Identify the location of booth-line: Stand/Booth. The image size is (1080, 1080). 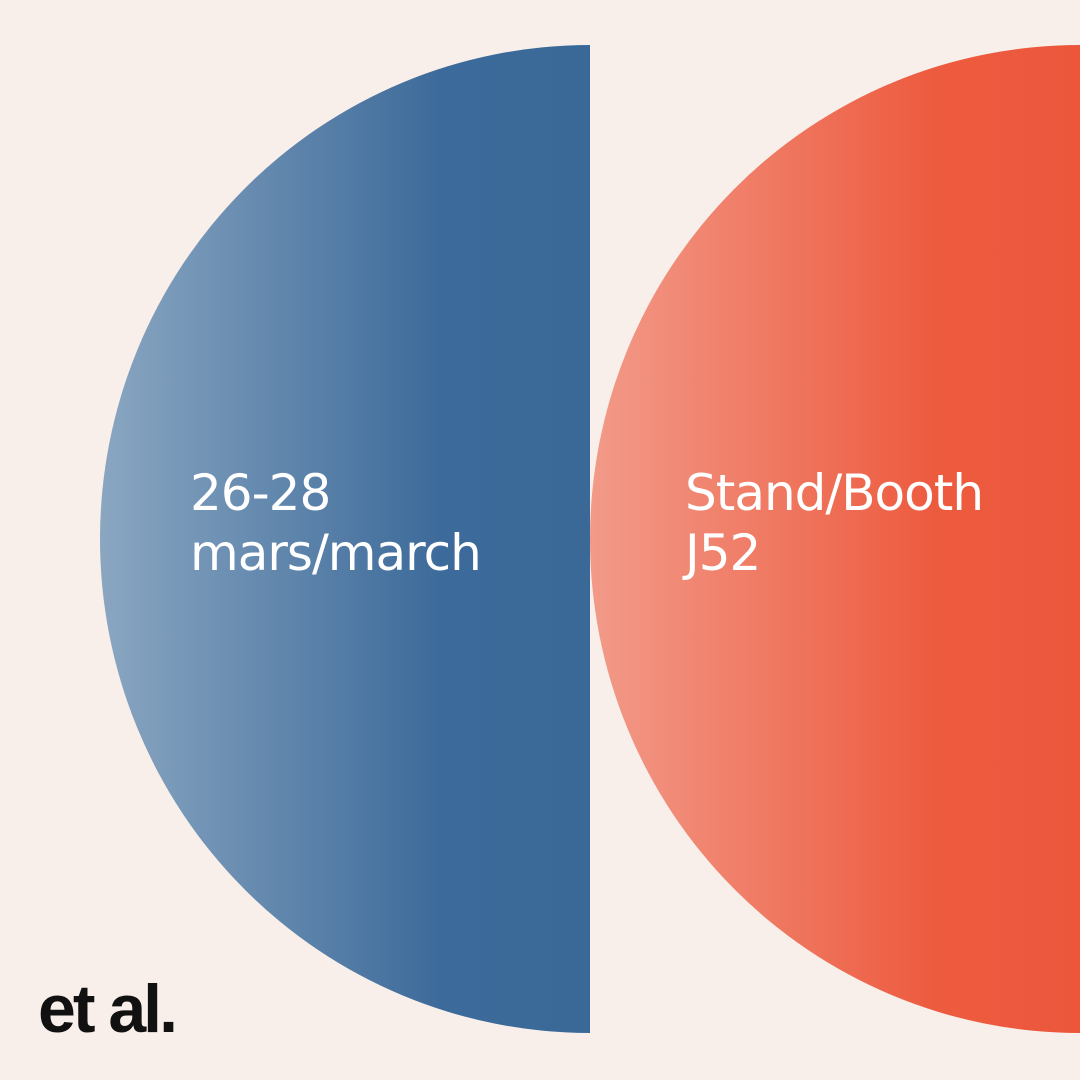
(834, 493).